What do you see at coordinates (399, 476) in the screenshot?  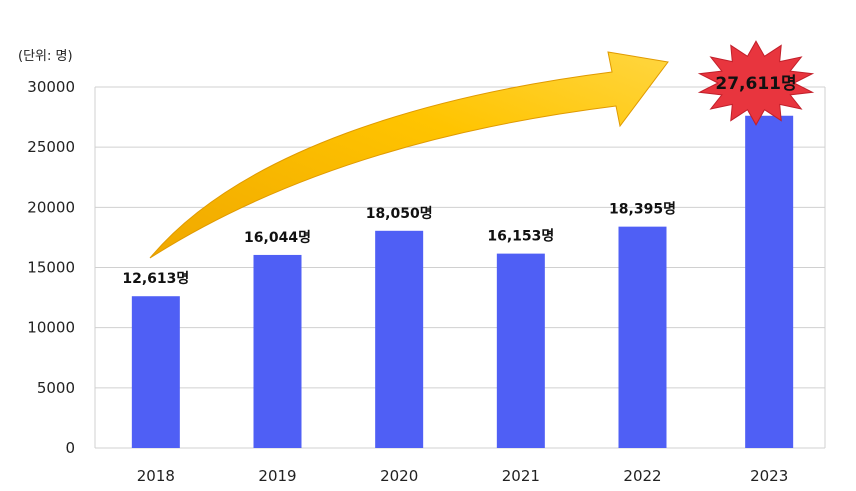 I see `x-tick-label: 2020` at bounding box center [399, 476].